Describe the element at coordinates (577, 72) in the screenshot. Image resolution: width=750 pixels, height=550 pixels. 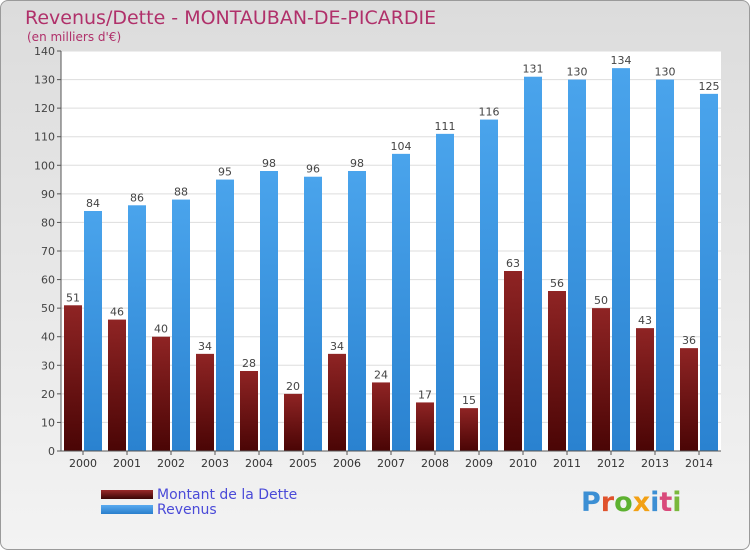
I see `data-label-revenus-2011: 130` at that location.